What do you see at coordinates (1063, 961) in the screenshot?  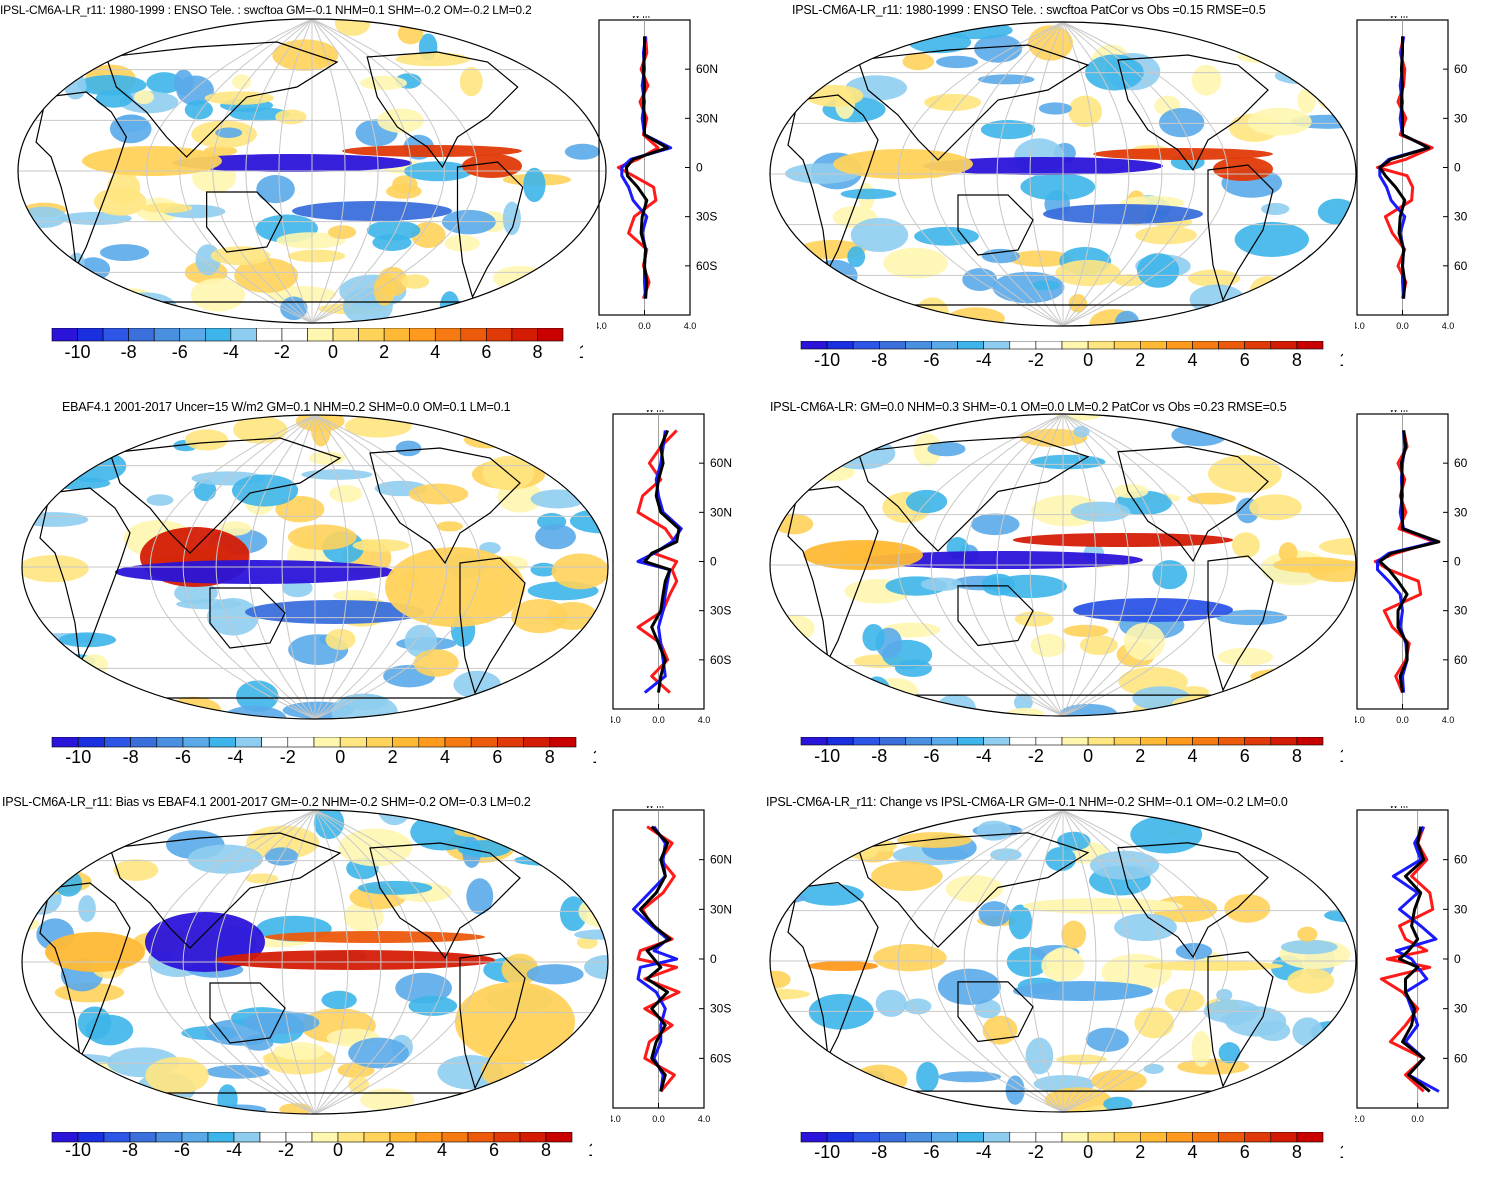 I see `map-border` at bounding box center [1063, 961].